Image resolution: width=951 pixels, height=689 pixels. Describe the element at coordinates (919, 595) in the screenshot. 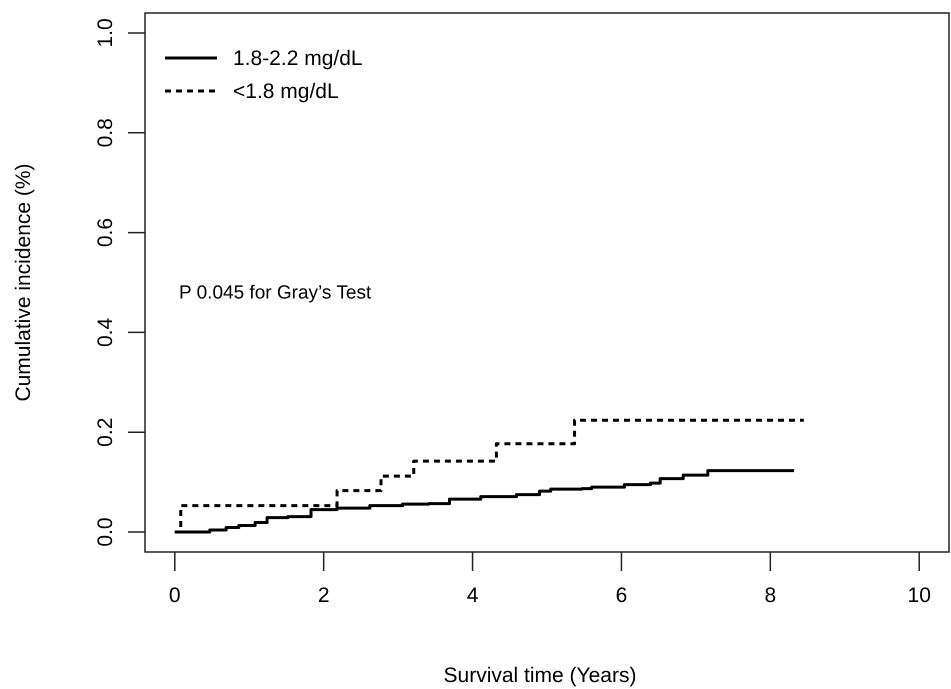

I see `x-tick-label: 10` at that location.